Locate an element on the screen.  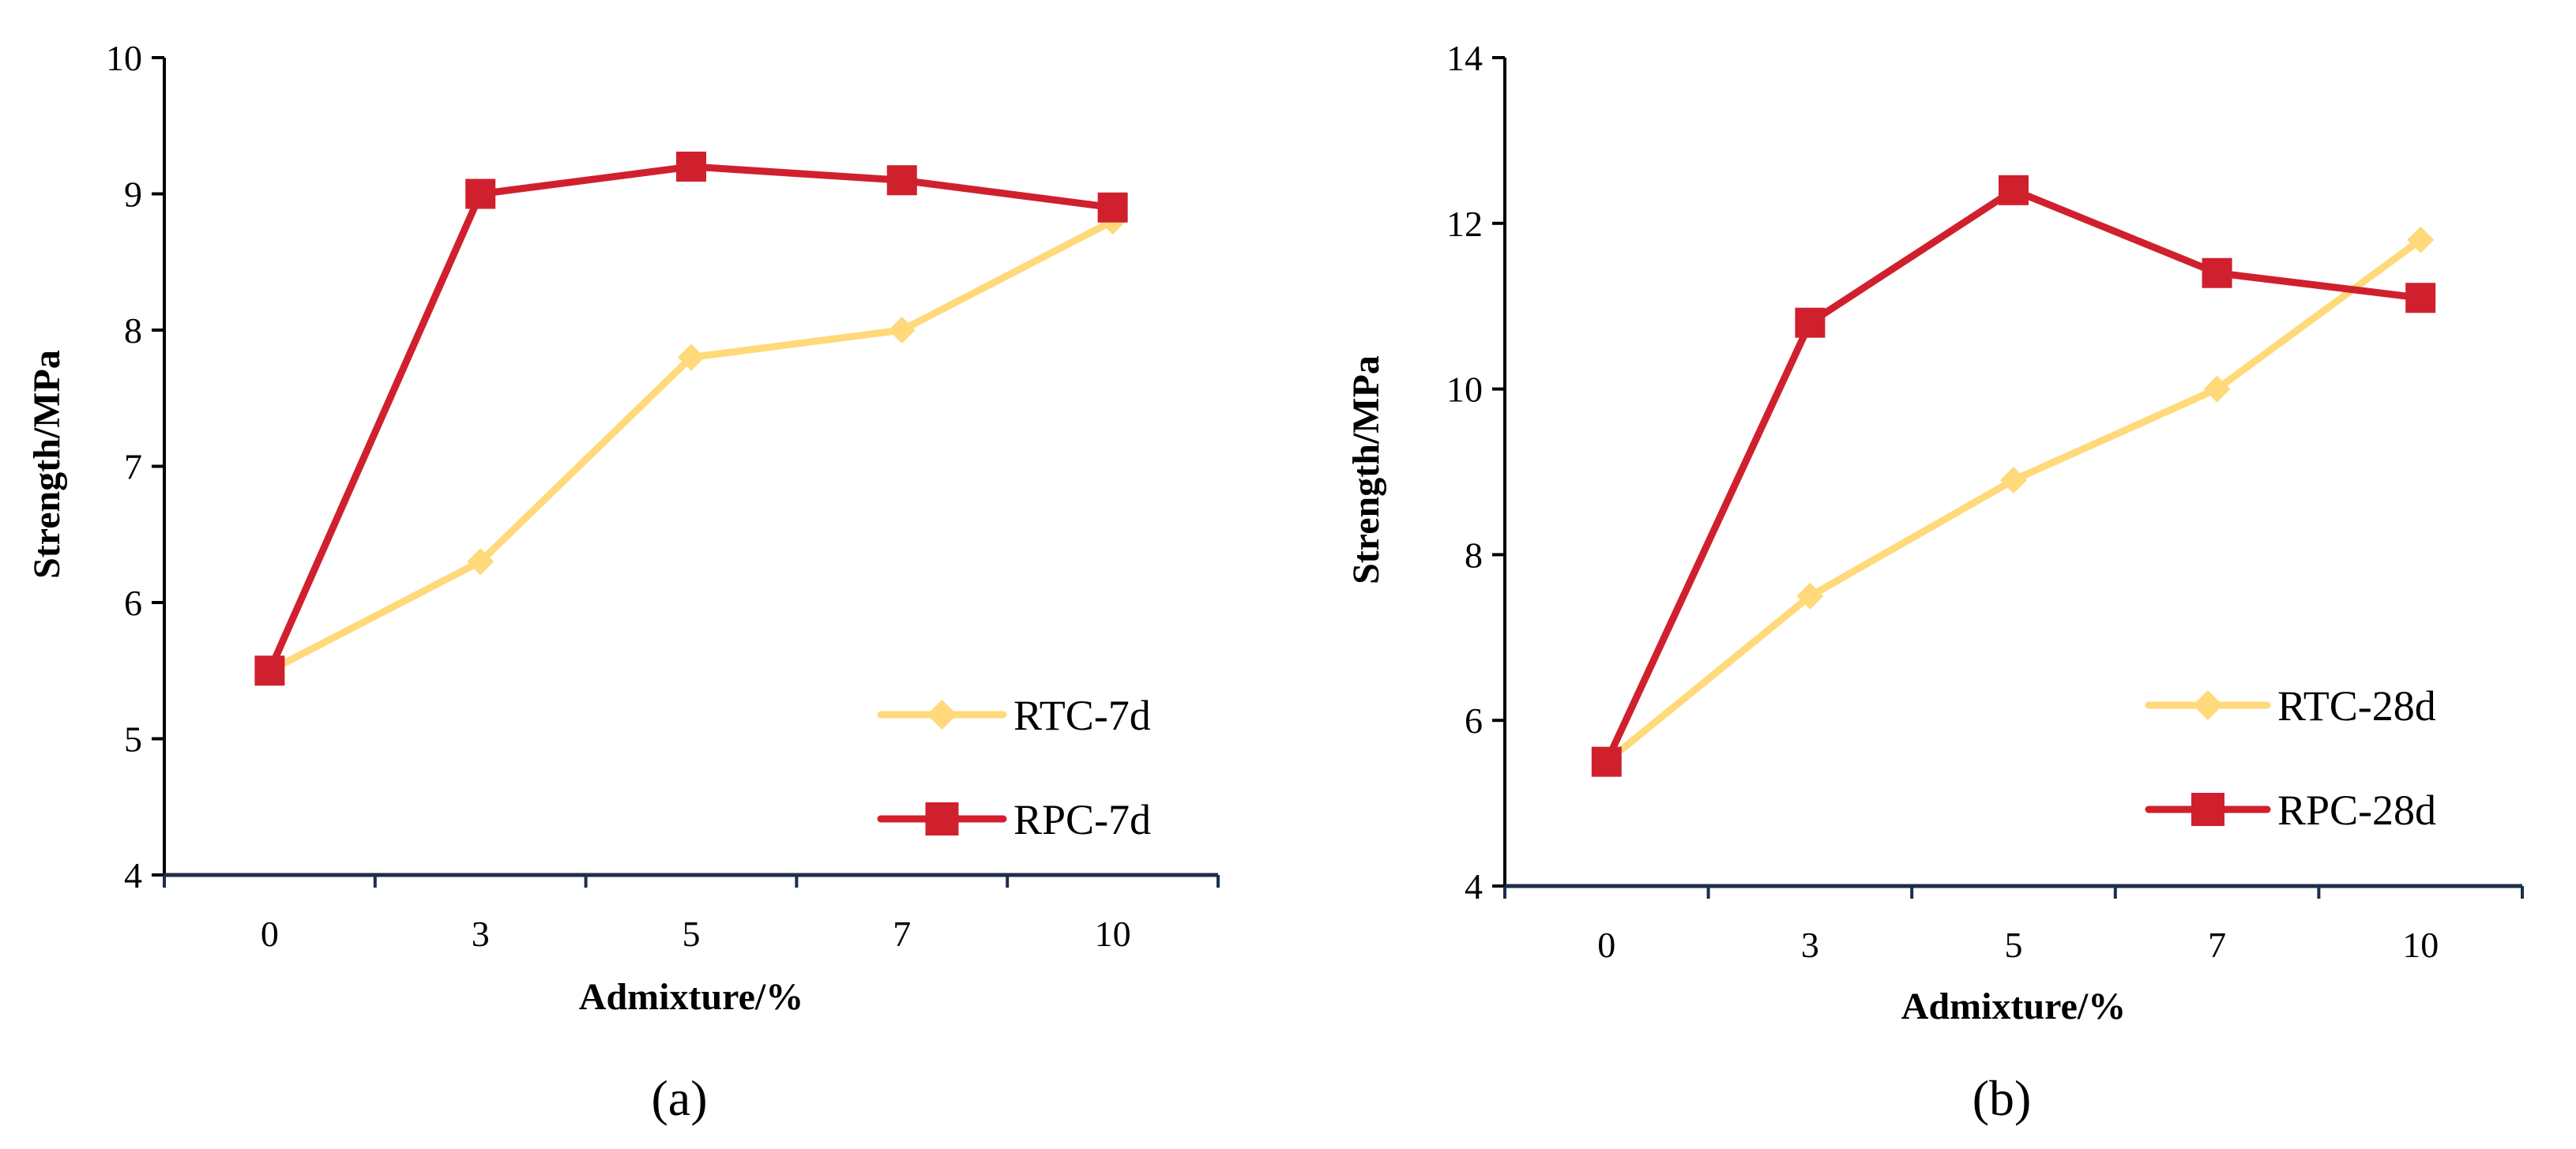
series-line-RPC-7d is located at coordinates (691, 418).